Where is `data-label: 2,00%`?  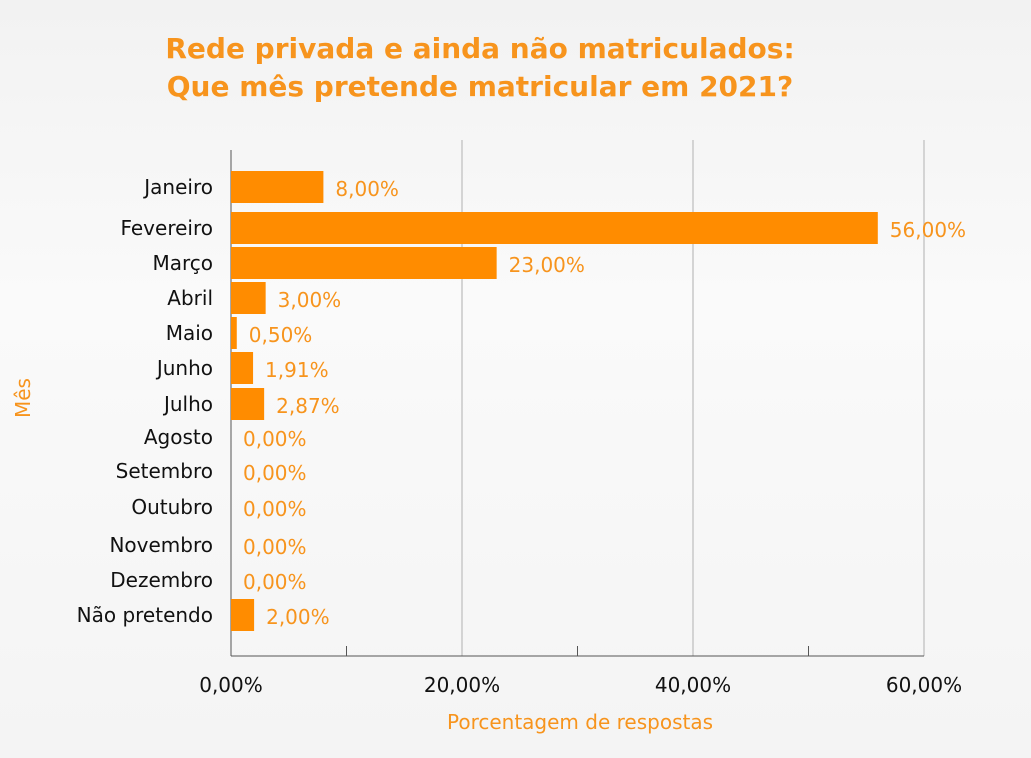
data-label: 2,00% is located at coordinates (298, 617).